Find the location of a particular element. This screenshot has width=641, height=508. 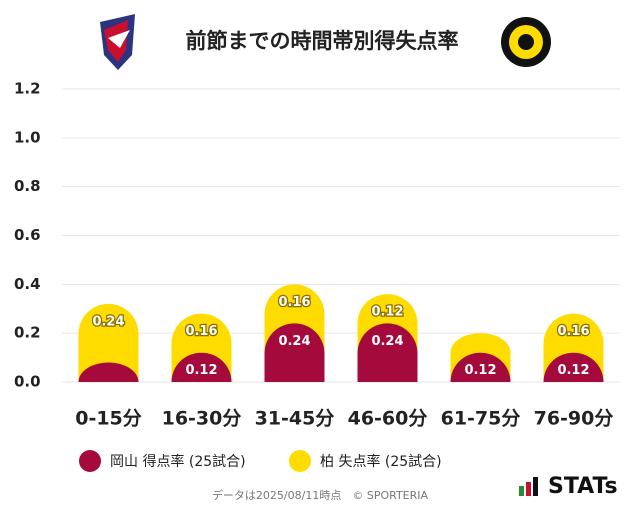

y-tick-label: 1.0 is located at coordinates (27, 137).